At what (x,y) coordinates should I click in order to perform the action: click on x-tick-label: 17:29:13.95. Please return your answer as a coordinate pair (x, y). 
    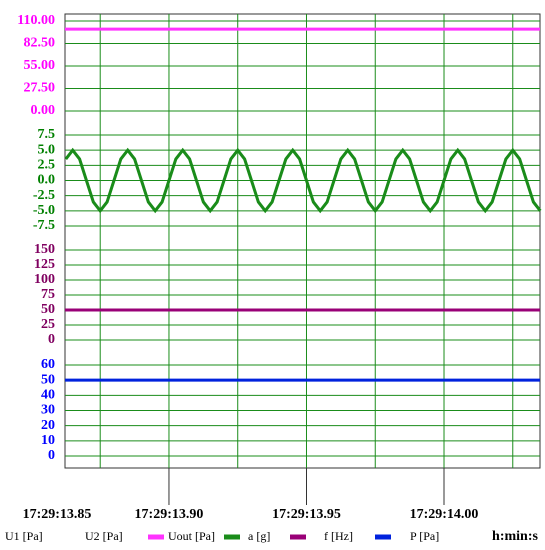
    Looking at the image, I should click on (306, 514).